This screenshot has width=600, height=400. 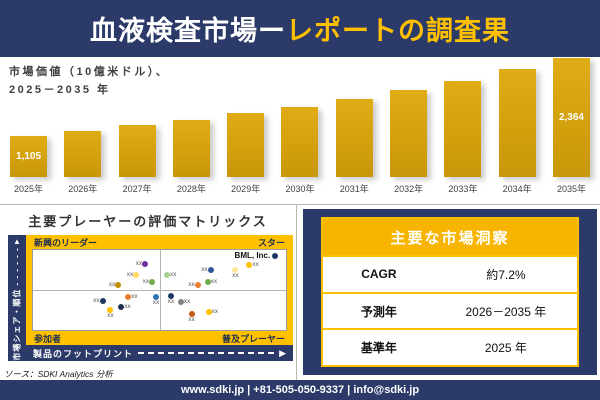 I want to click on bar-value-label: 1,105, so click(x=28, y=156).